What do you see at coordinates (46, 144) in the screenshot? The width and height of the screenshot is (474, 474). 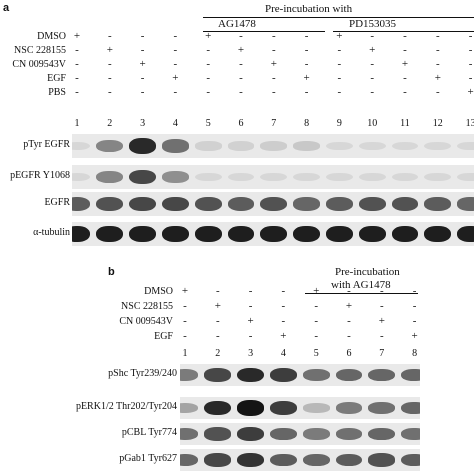 I see `blot-label: pTyr EGFR` at bounding box center [46, 144].